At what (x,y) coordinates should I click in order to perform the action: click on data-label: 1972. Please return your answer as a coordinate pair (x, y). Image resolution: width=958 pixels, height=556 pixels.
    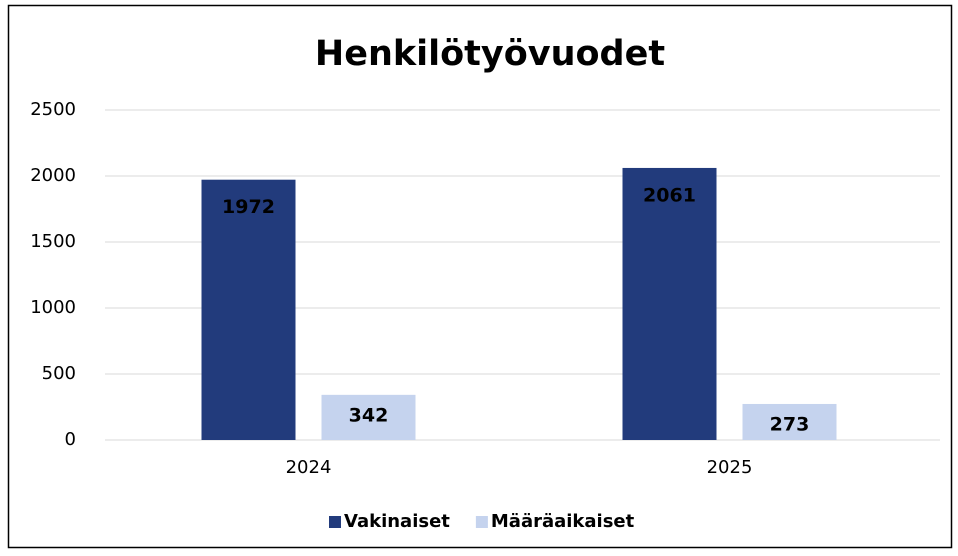
    Looking at the image, I should click on (248, 207).